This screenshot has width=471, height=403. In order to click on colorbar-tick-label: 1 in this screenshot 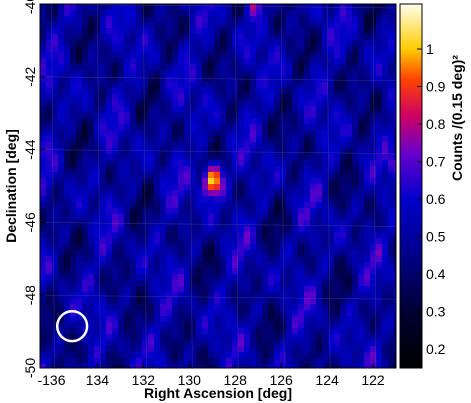, I will do `click(430, 49)`.